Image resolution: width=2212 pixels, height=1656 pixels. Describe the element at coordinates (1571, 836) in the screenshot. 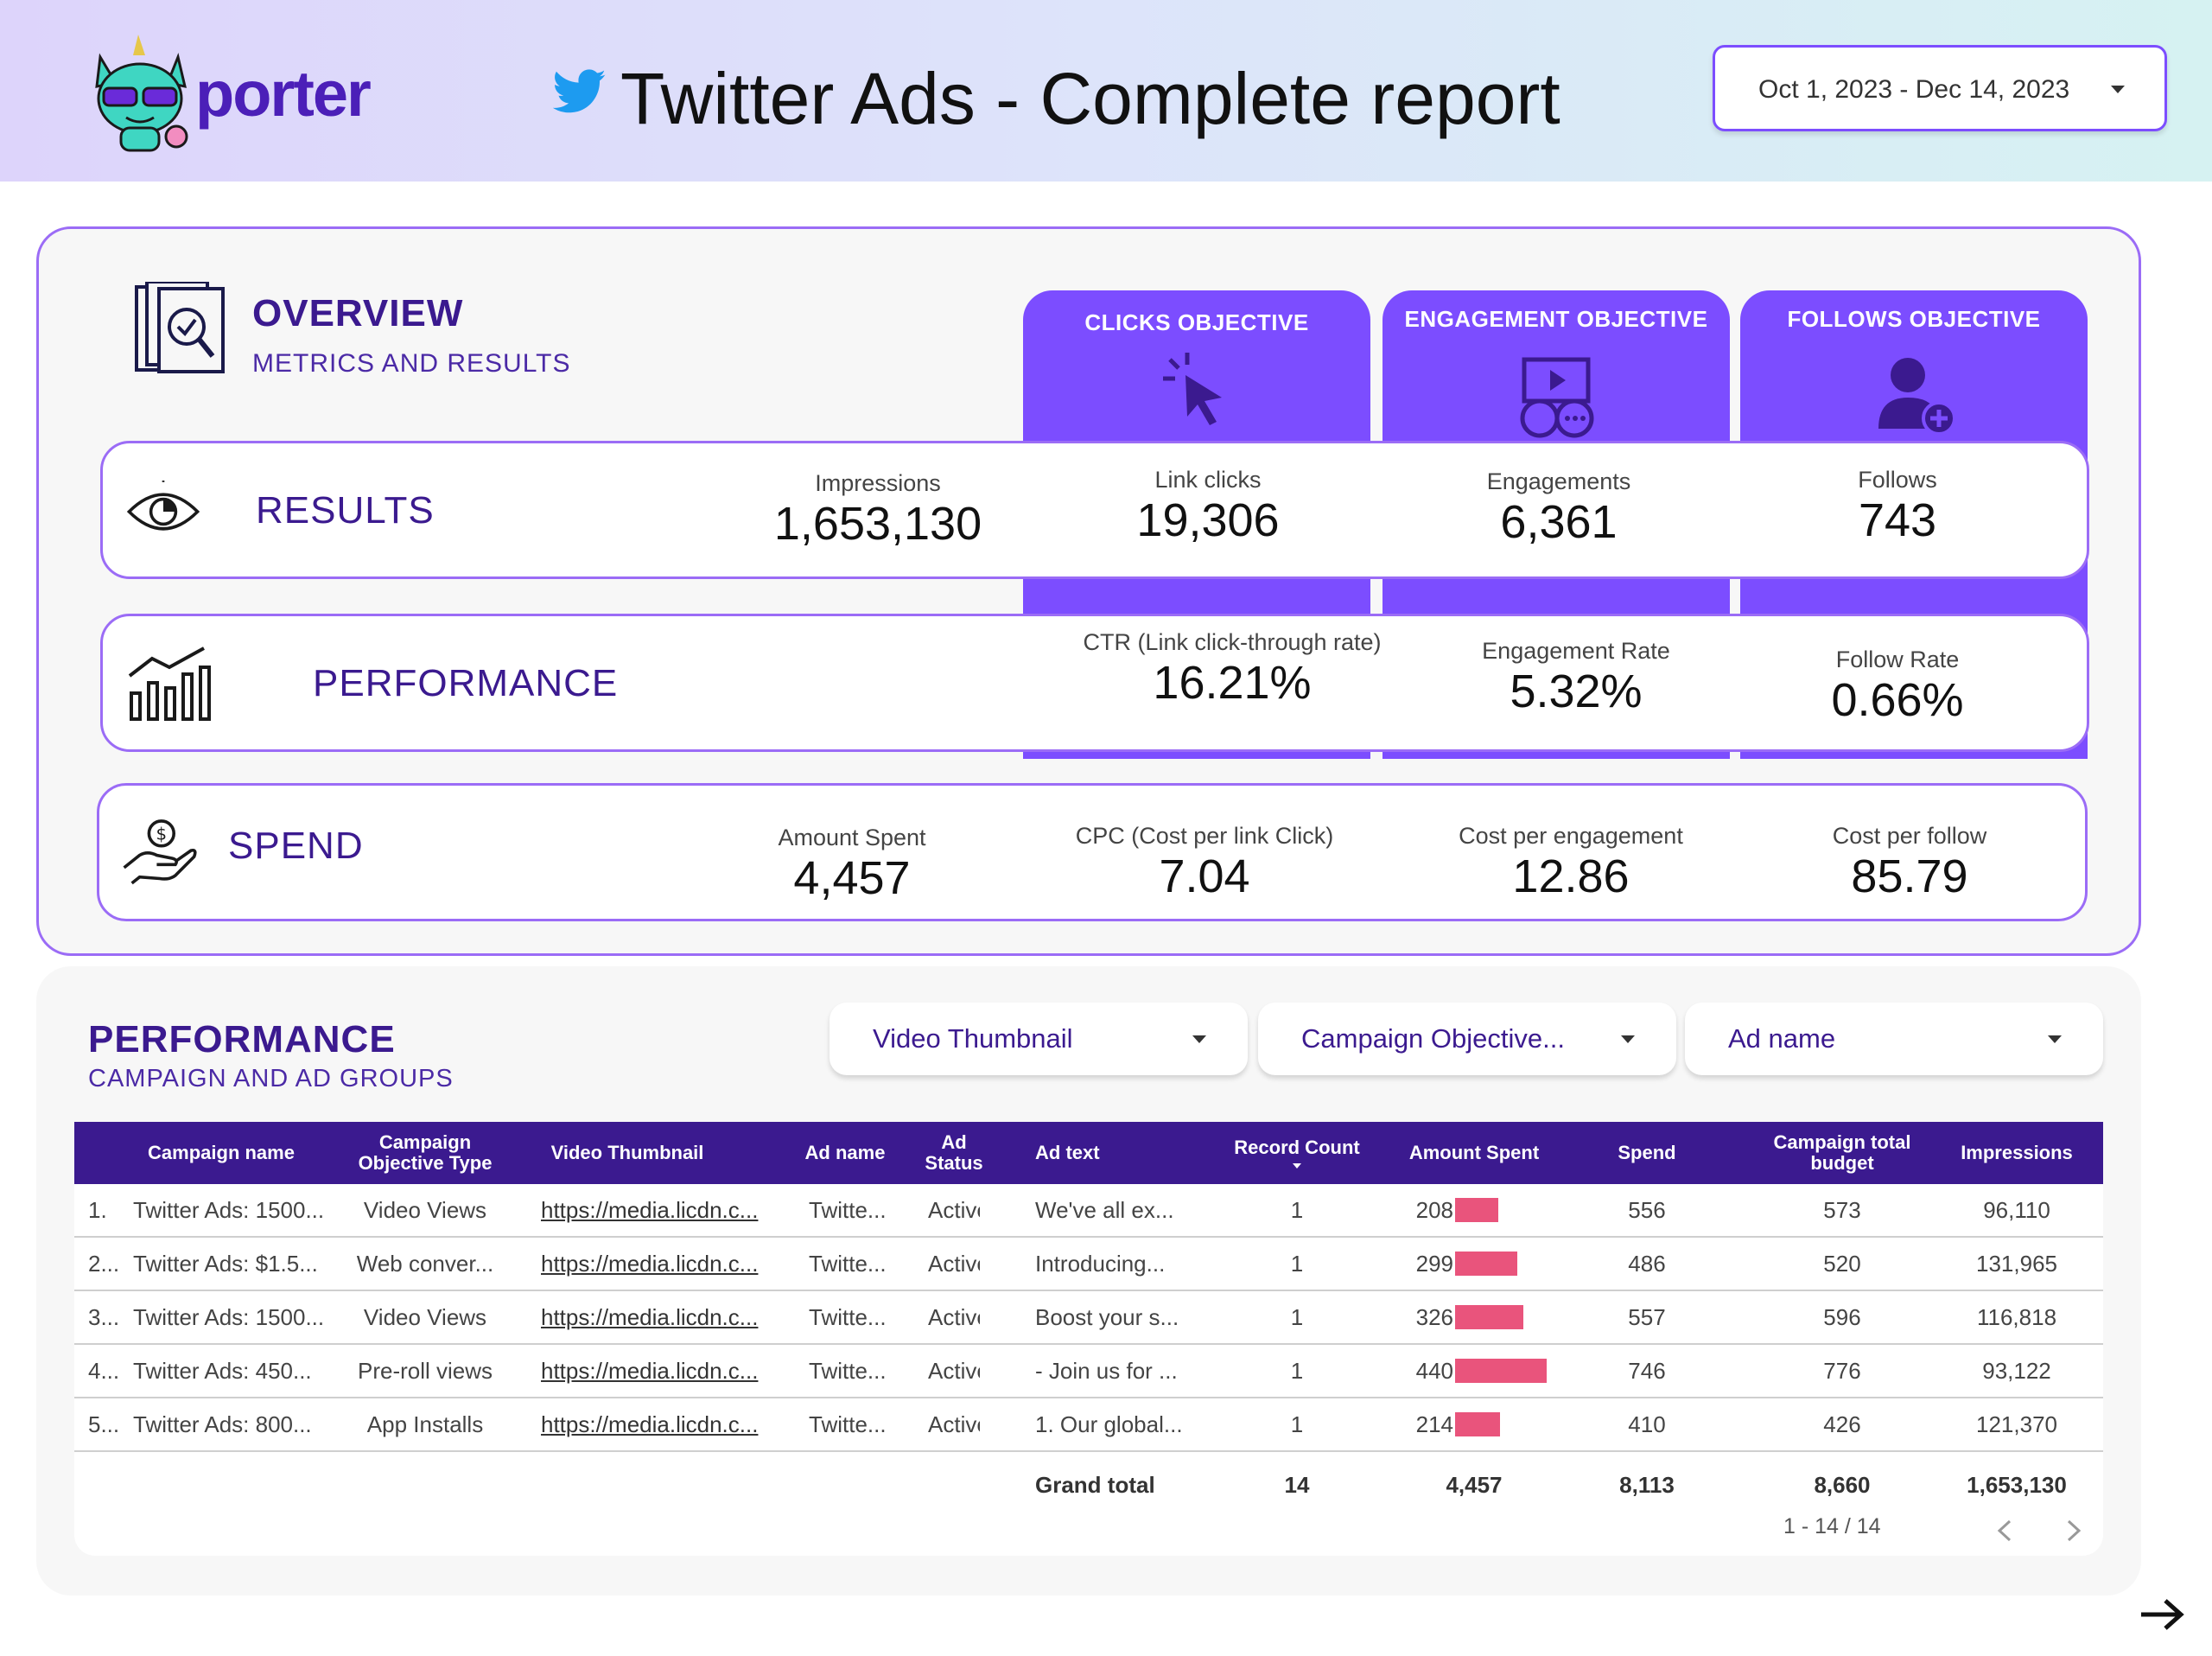

I see `cost-per-engagement-label: Cost per engagement` at that location.